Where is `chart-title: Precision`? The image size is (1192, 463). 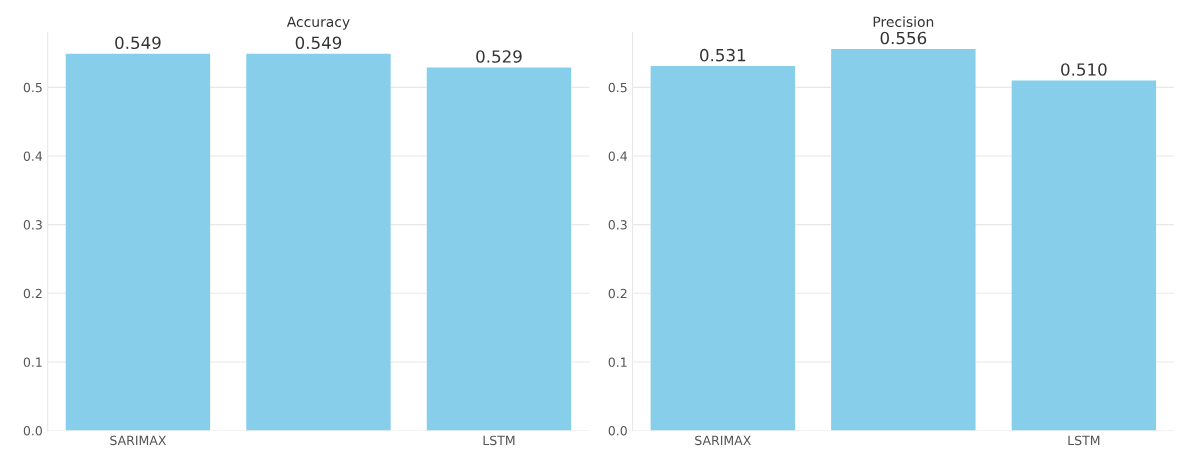
chart-title: Precision is located at coordinates (903, 22).